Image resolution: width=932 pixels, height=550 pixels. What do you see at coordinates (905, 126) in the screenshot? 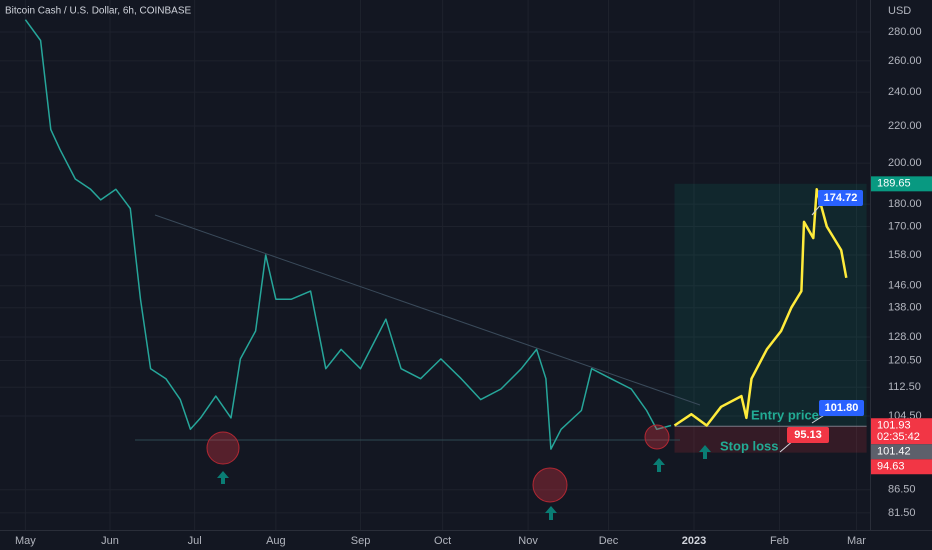
I see `y-tick-label: 220.00` at bounding box center [905, 126].